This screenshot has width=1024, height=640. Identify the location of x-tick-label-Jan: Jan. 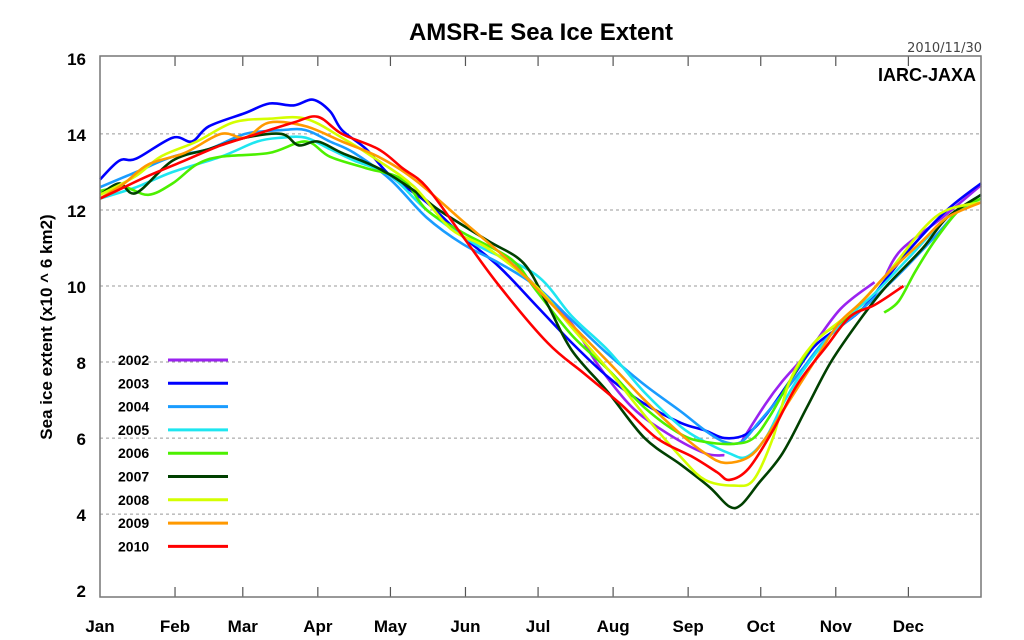
(99, 626).